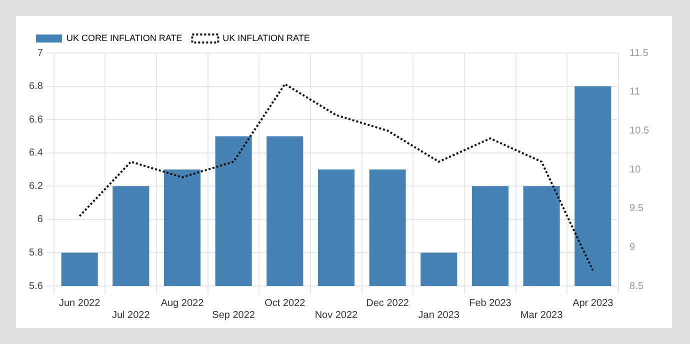 The image size is (690, 344). I want to click on x-tick-label: Oct 2022, so click(285, 303).